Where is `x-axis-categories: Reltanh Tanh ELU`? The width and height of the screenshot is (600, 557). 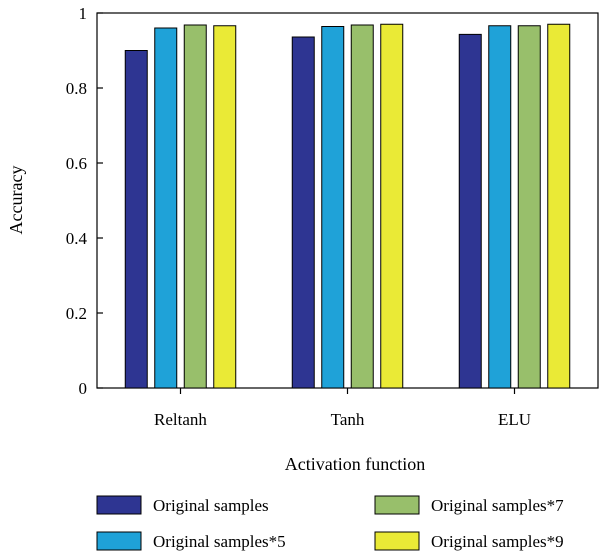 x-axis-categories: Reltanh Tanh ELU is located at coordinates (342, 408).